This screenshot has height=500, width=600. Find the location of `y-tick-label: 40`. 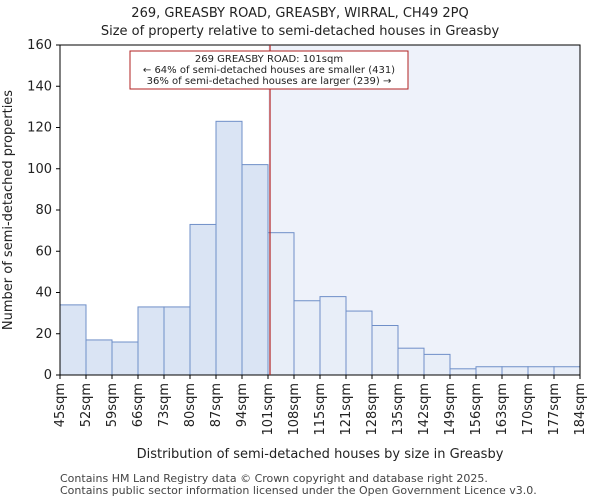

y-tick-label: 40 is located at coordinates (43, 293).